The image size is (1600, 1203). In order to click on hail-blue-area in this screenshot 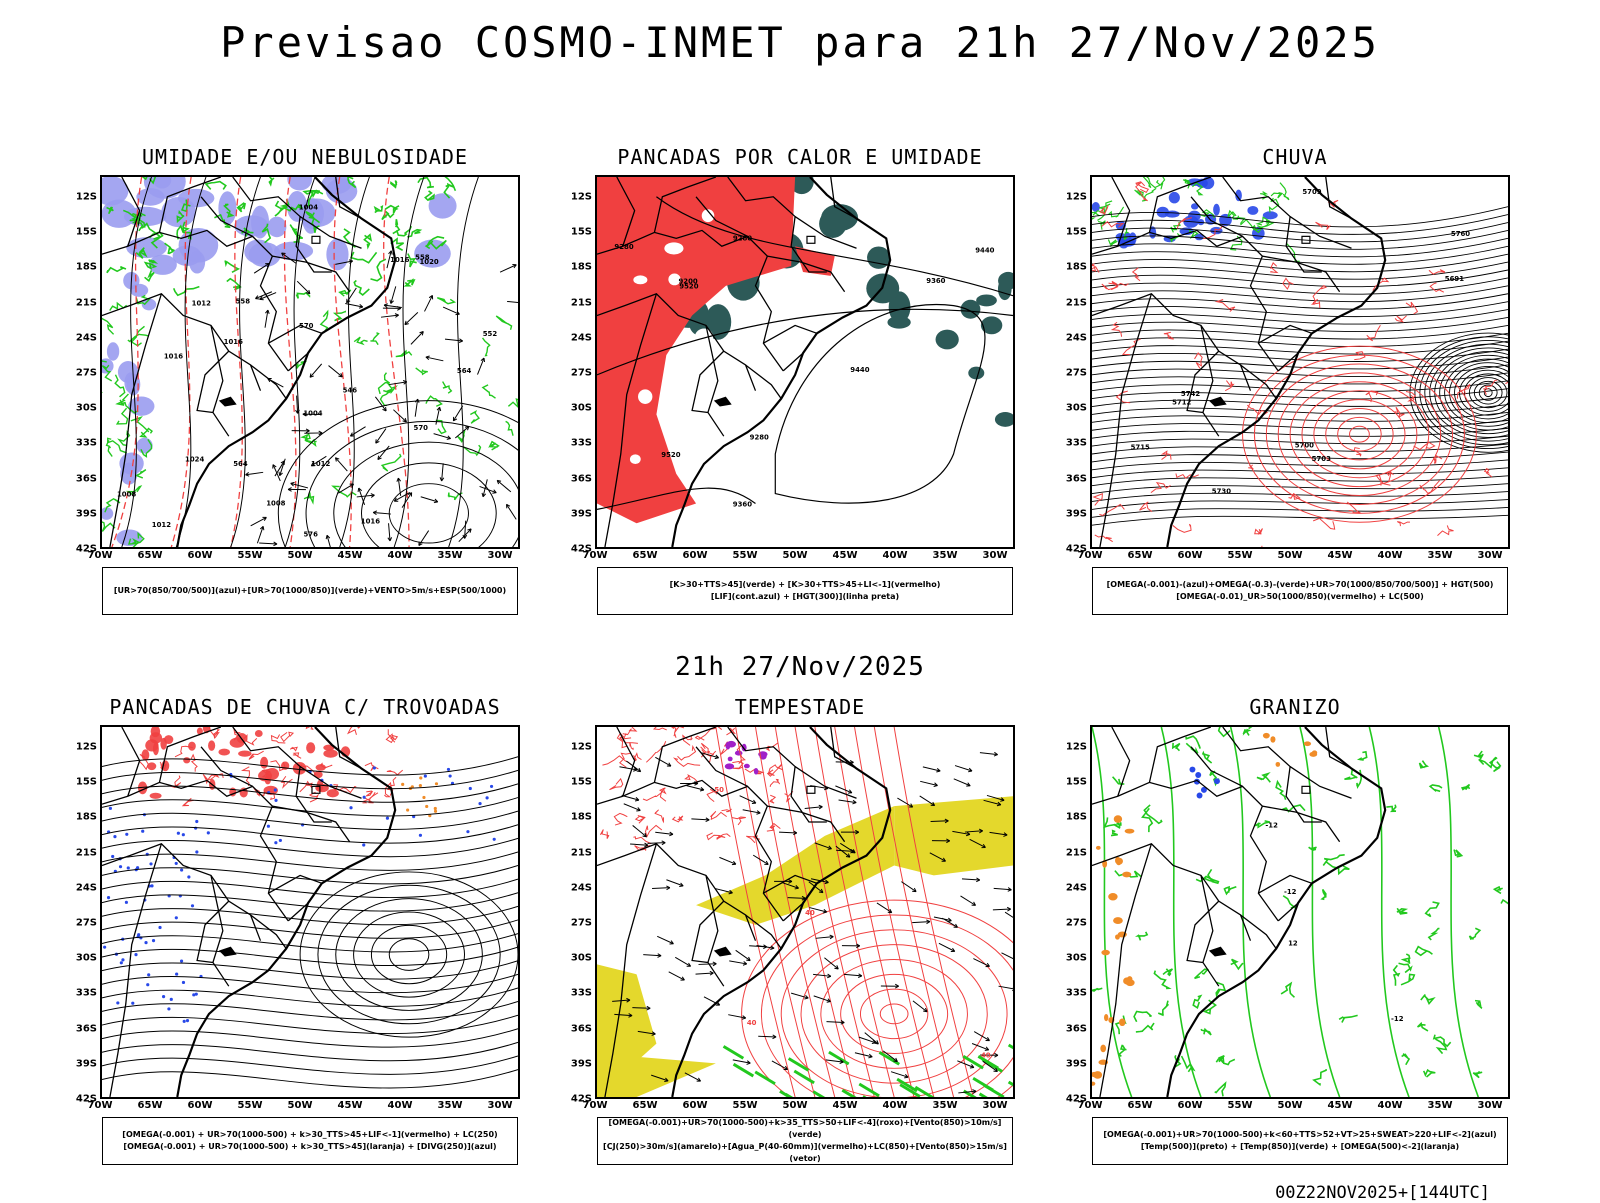, I will do `click(1192, 770)`.